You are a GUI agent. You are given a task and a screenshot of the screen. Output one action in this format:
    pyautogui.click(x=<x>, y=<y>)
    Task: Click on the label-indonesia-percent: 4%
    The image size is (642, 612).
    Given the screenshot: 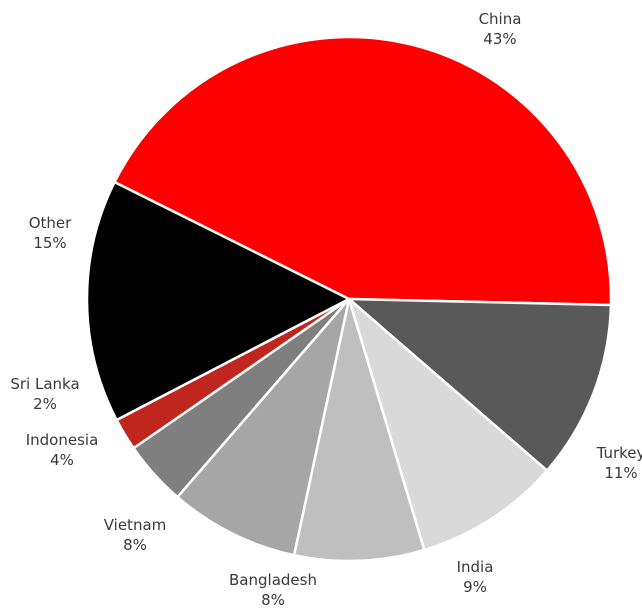 What is the action you would take?
    pyautogui.click(x=62, y=460)
    